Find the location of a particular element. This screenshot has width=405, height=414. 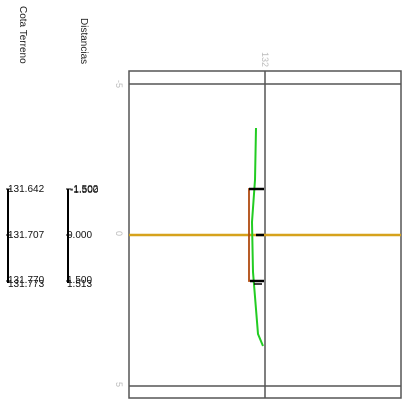

distance-value: 1.500 is located at coordinates (80, 280).